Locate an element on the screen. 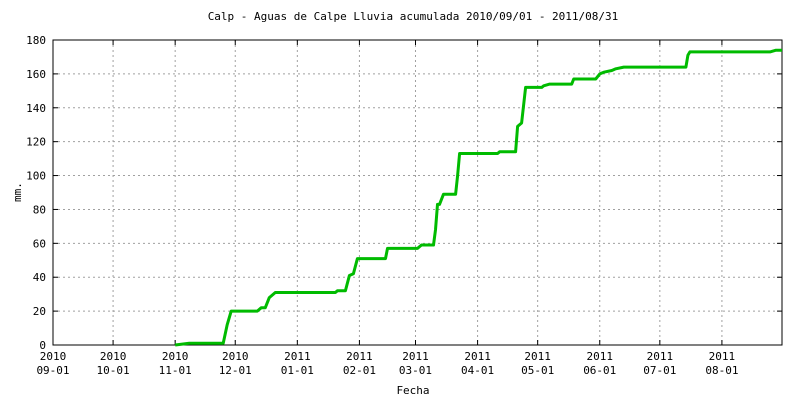  y-tick-label: 80 is located at coordinates (39, 209).